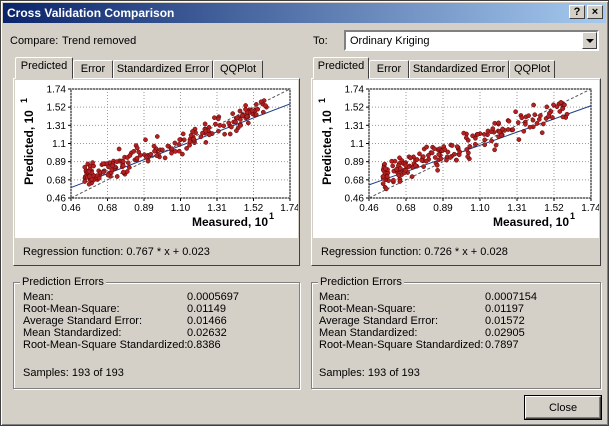  I want to click on x-tick-label: 1.74, so click(289, 208).